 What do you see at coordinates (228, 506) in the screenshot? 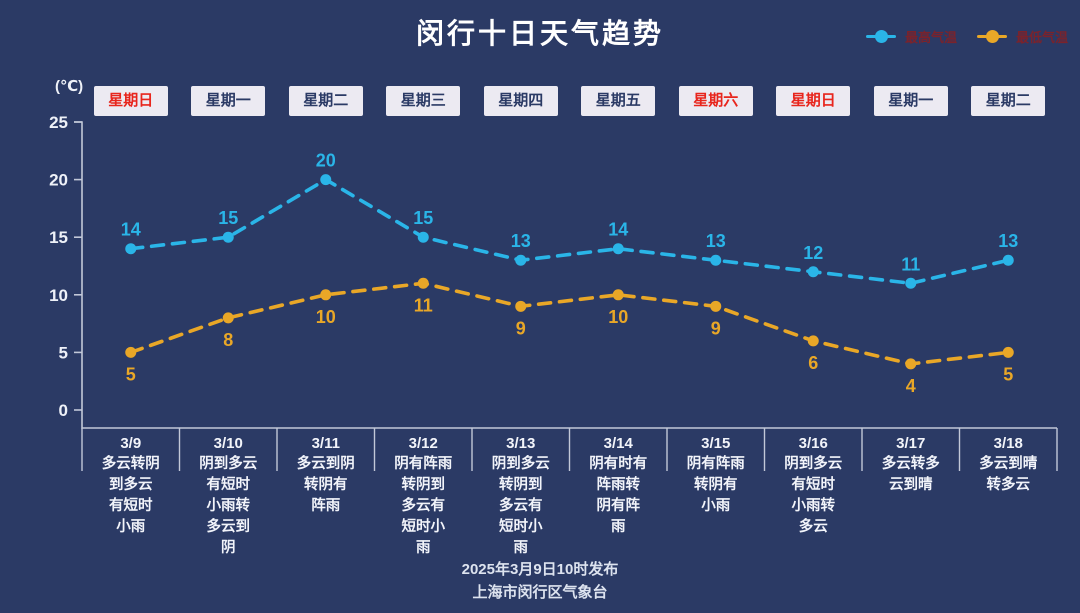
I see `forecast-description-line: 小雨转` at bounding box center [228, 506].